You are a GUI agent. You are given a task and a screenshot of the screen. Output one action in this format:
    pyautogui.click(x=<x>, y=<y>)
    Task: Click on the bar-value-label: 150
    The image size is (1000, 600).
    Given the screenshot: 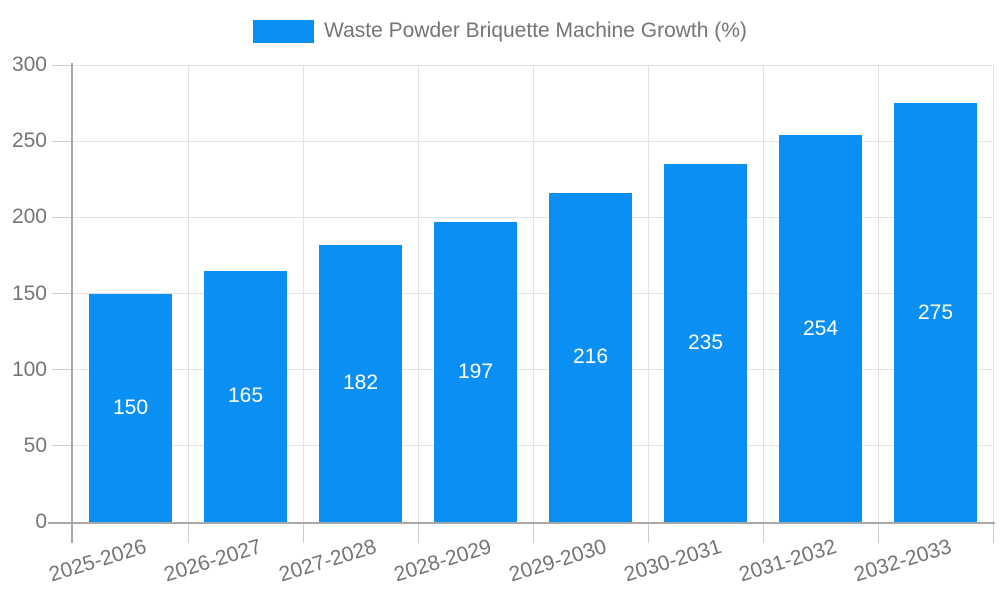 What is the action you would take?
    pyautogui.click(x=130, y=407)
    